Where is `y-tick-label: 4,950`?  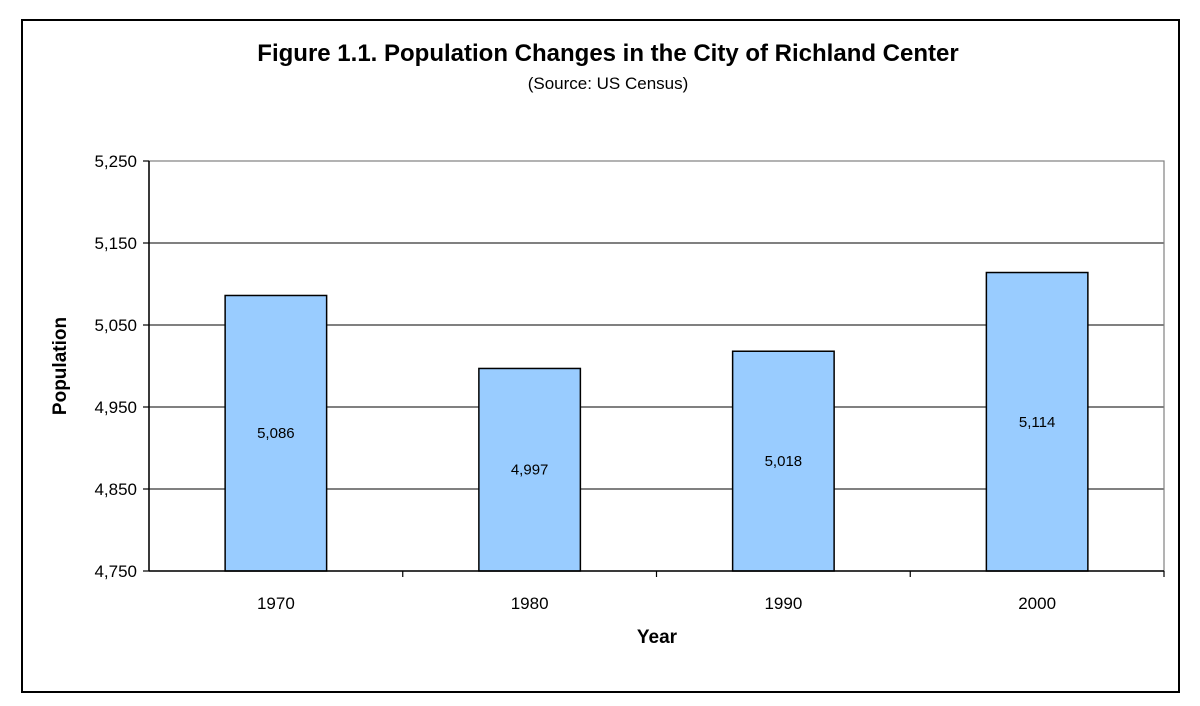
y-tick-label: 4,950 is located at coordinates (115, 407).